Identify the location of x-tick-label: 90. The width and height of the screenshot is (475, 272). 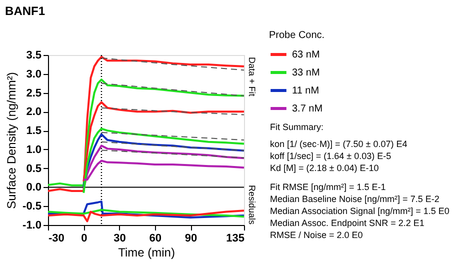
(191, 238).